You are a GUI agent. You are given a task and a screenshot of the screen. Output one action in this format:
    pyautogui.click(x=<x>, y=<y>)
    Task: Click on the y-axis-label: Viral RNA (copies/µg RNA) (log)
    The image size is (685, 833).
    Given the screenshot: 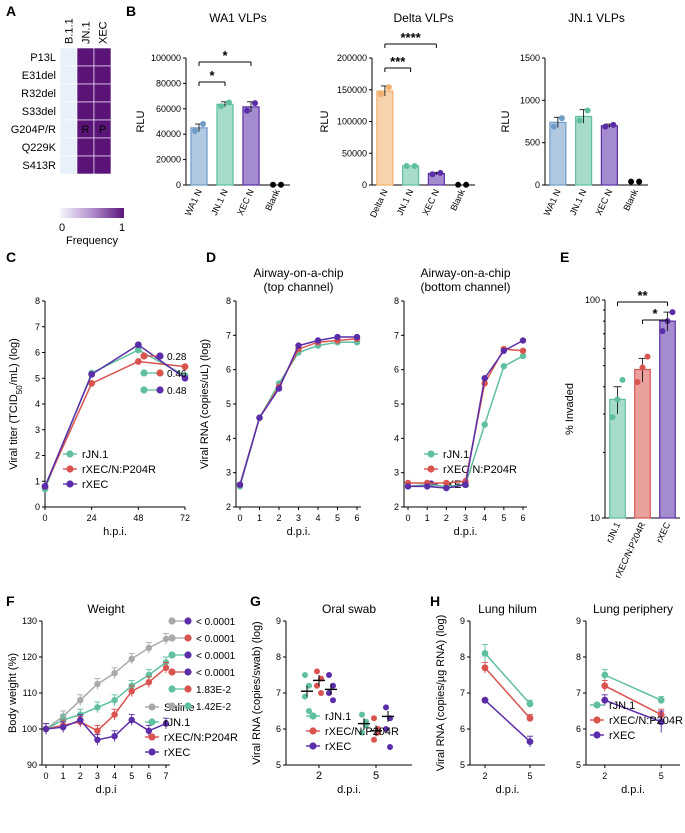 What is the action you would take?
    pyautogui.click(x=441, y=693)
    